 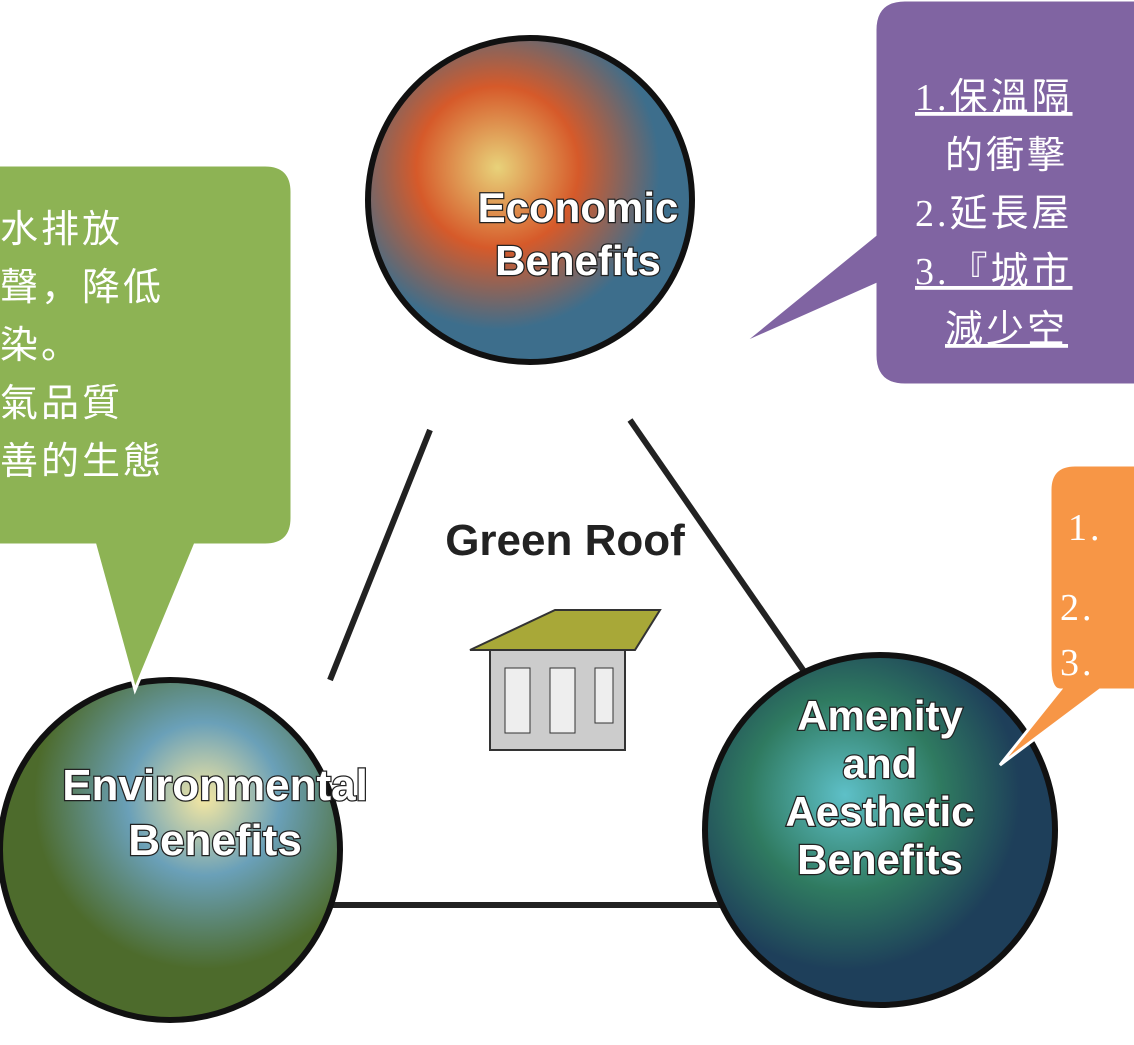 What do you see at coordinates (565, 540) in the screenshot?
I see `center-title: Green Roof` at bounding box center [565, 540].